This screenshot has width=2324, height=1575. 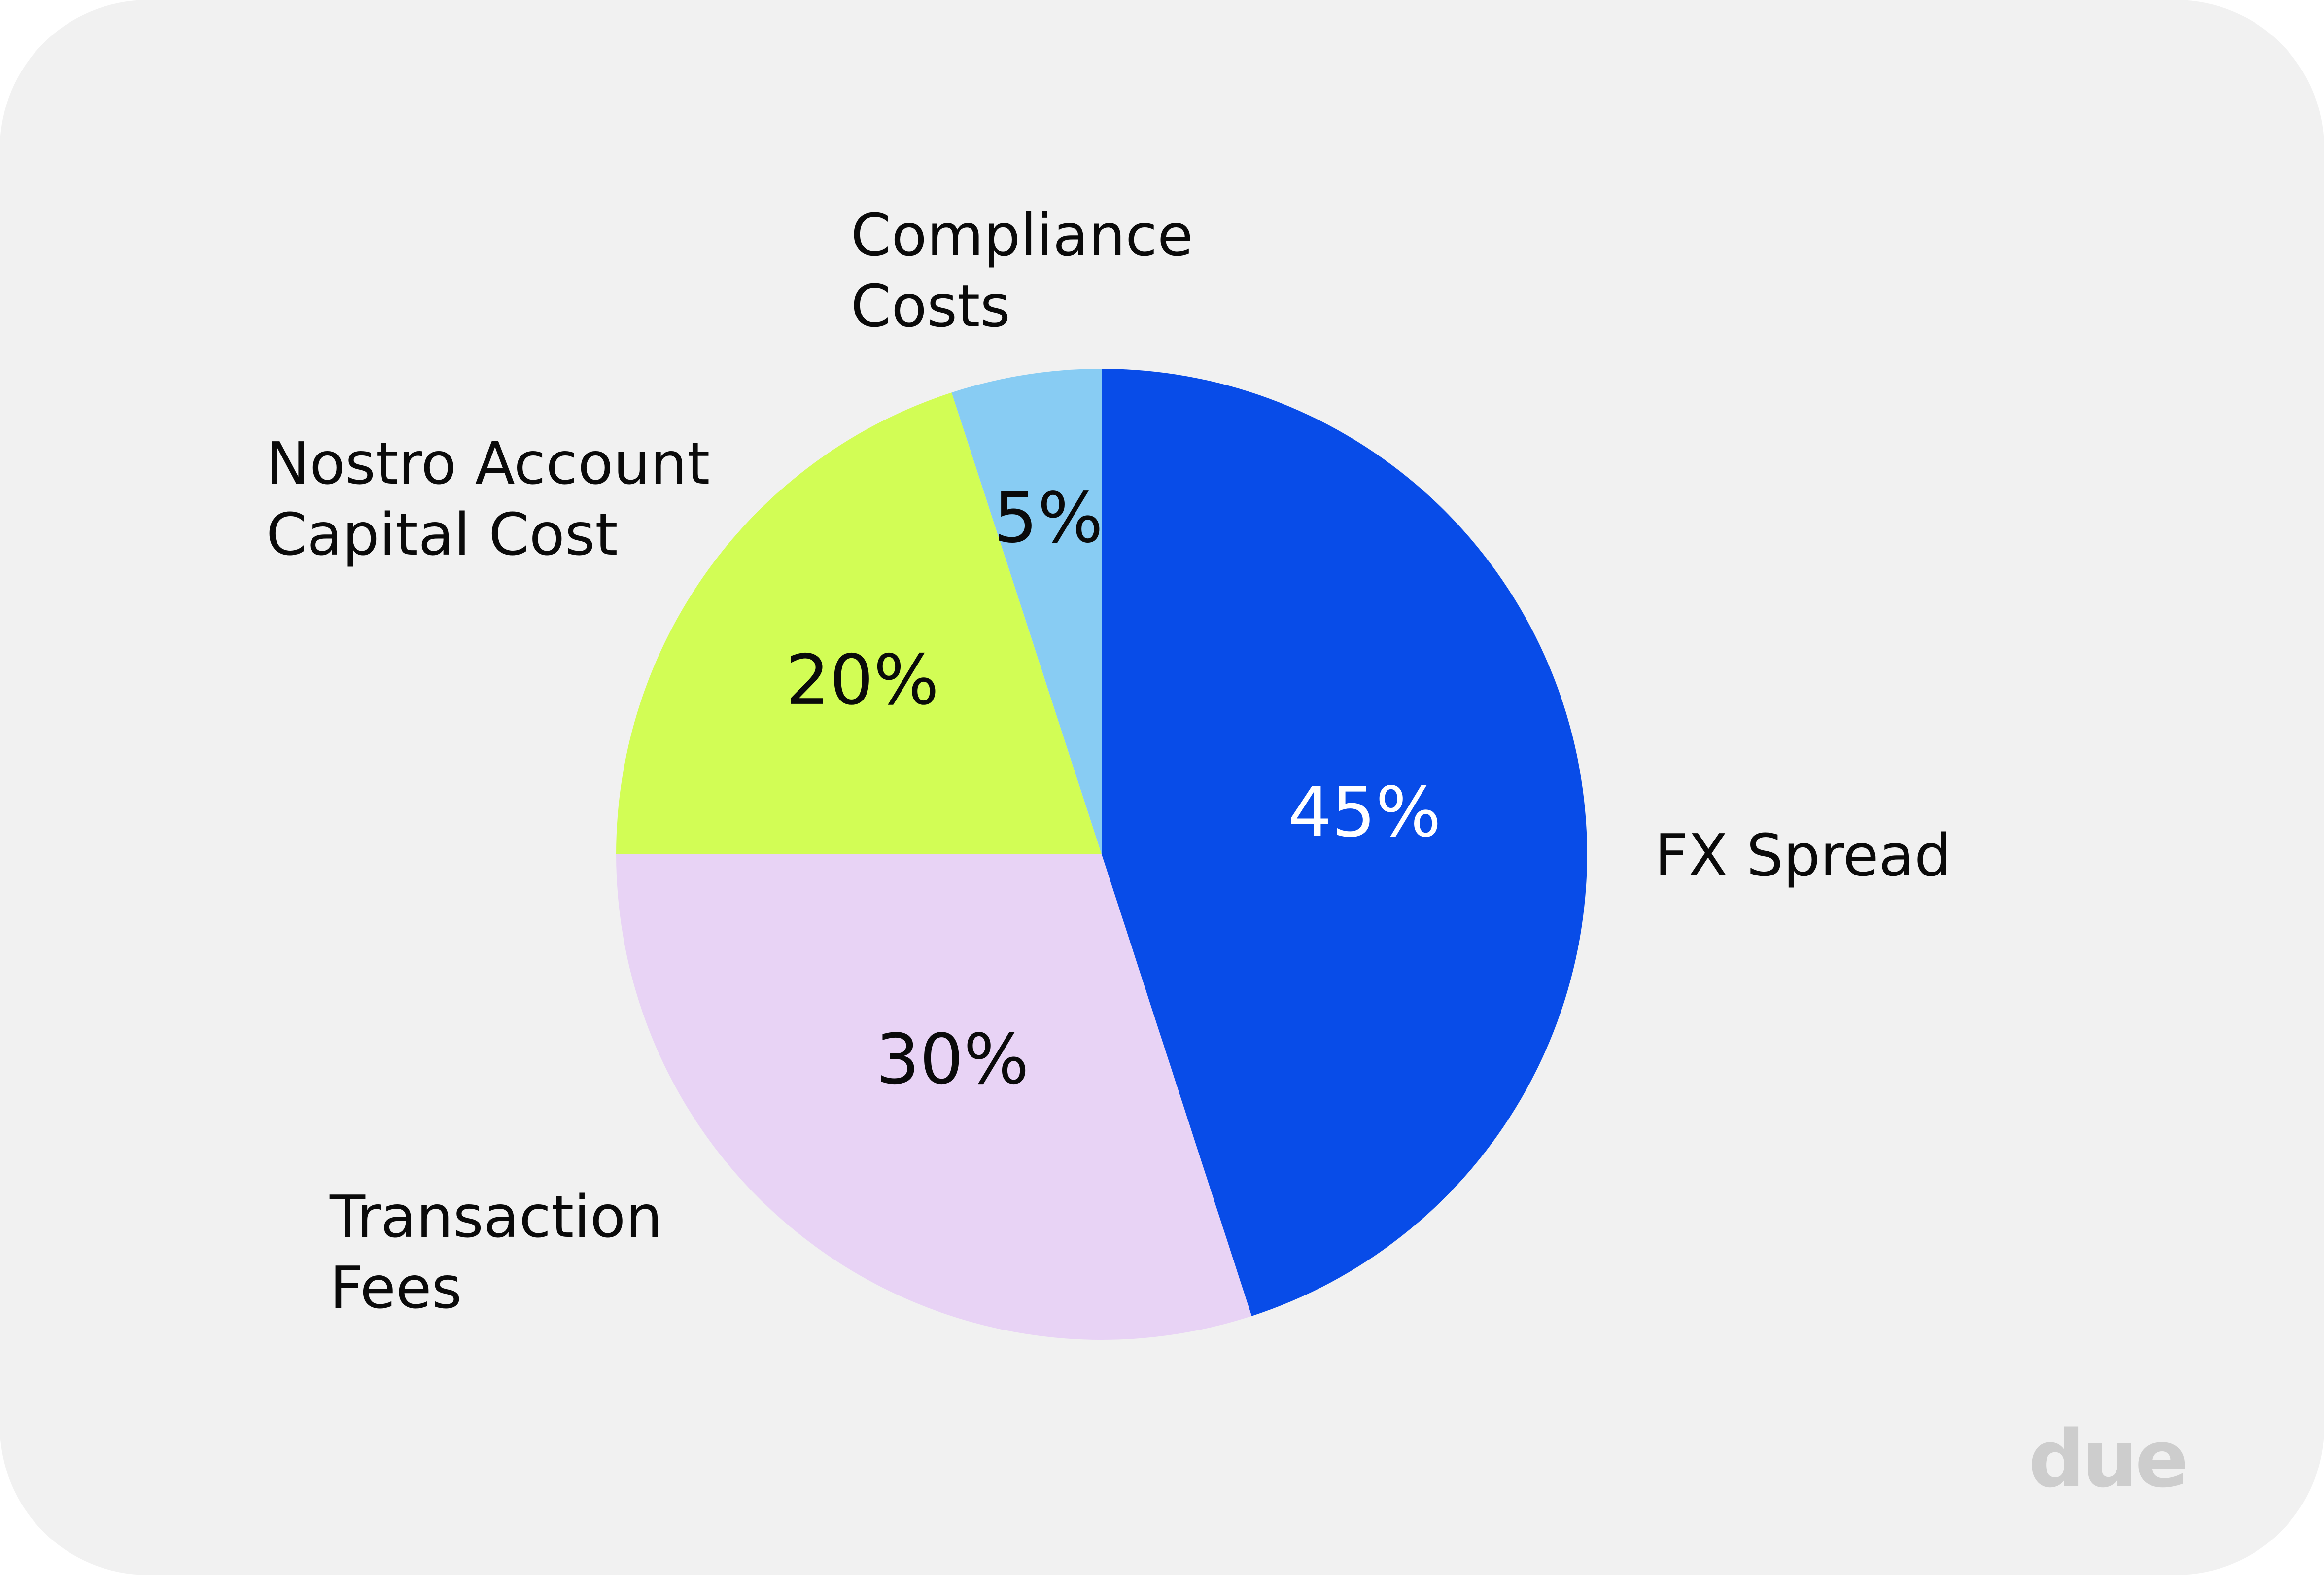 I want to click on legend-label-fx-spread: FX Spread, so click(x=1803, y=855).